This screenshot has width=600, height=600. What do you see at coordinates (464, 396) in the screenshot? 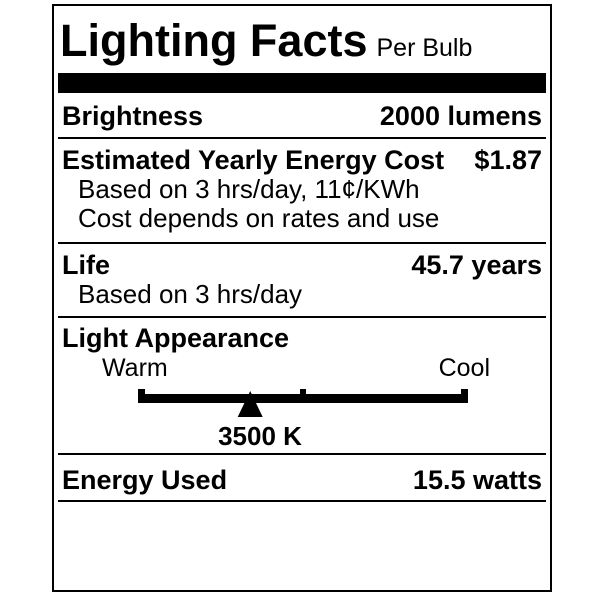
I see `scale-right-tick` at bounding box center [464, 396].